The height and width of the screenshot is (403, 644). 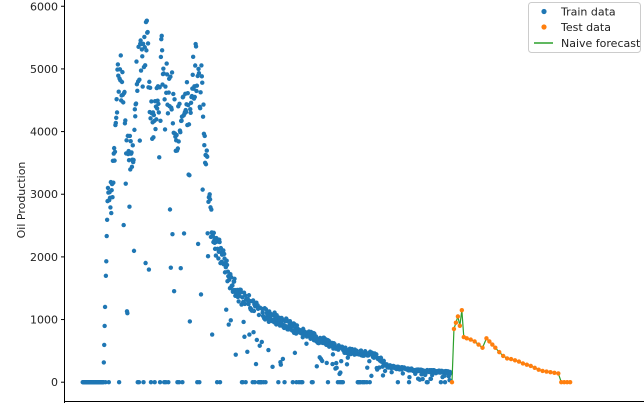 I want to click on legend-test-label: Test data, so click(x=585, y=27).